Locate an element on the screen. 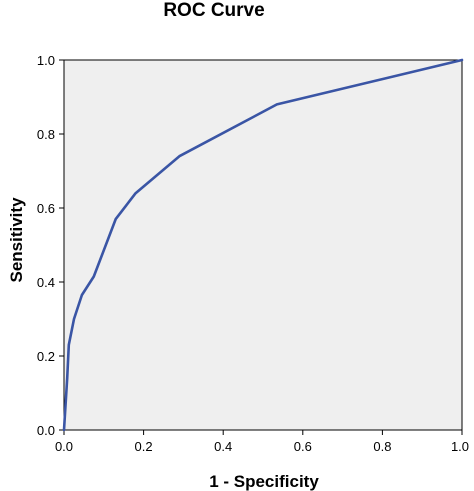 The image size is (474, 491). x-tick-label: 0.4 is located at coordinates (223, 446).